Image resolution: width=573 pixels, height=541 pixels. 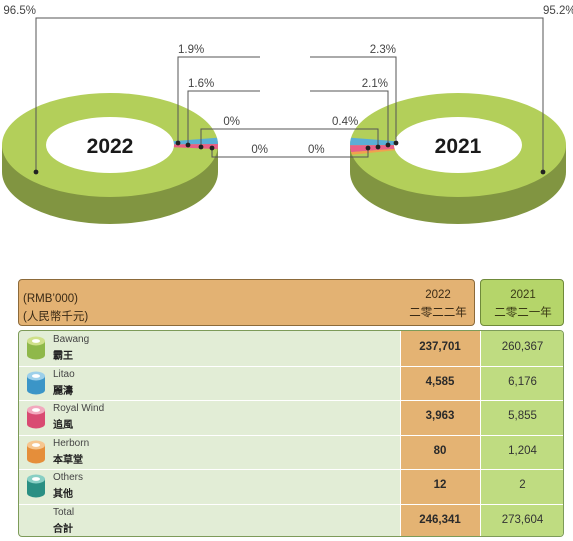 What do you see at coordinates (291, 417) in the screenshot?
I see `table-row: Royal Wind 追風 3,963 5,855` at bounding box center [291, 417].